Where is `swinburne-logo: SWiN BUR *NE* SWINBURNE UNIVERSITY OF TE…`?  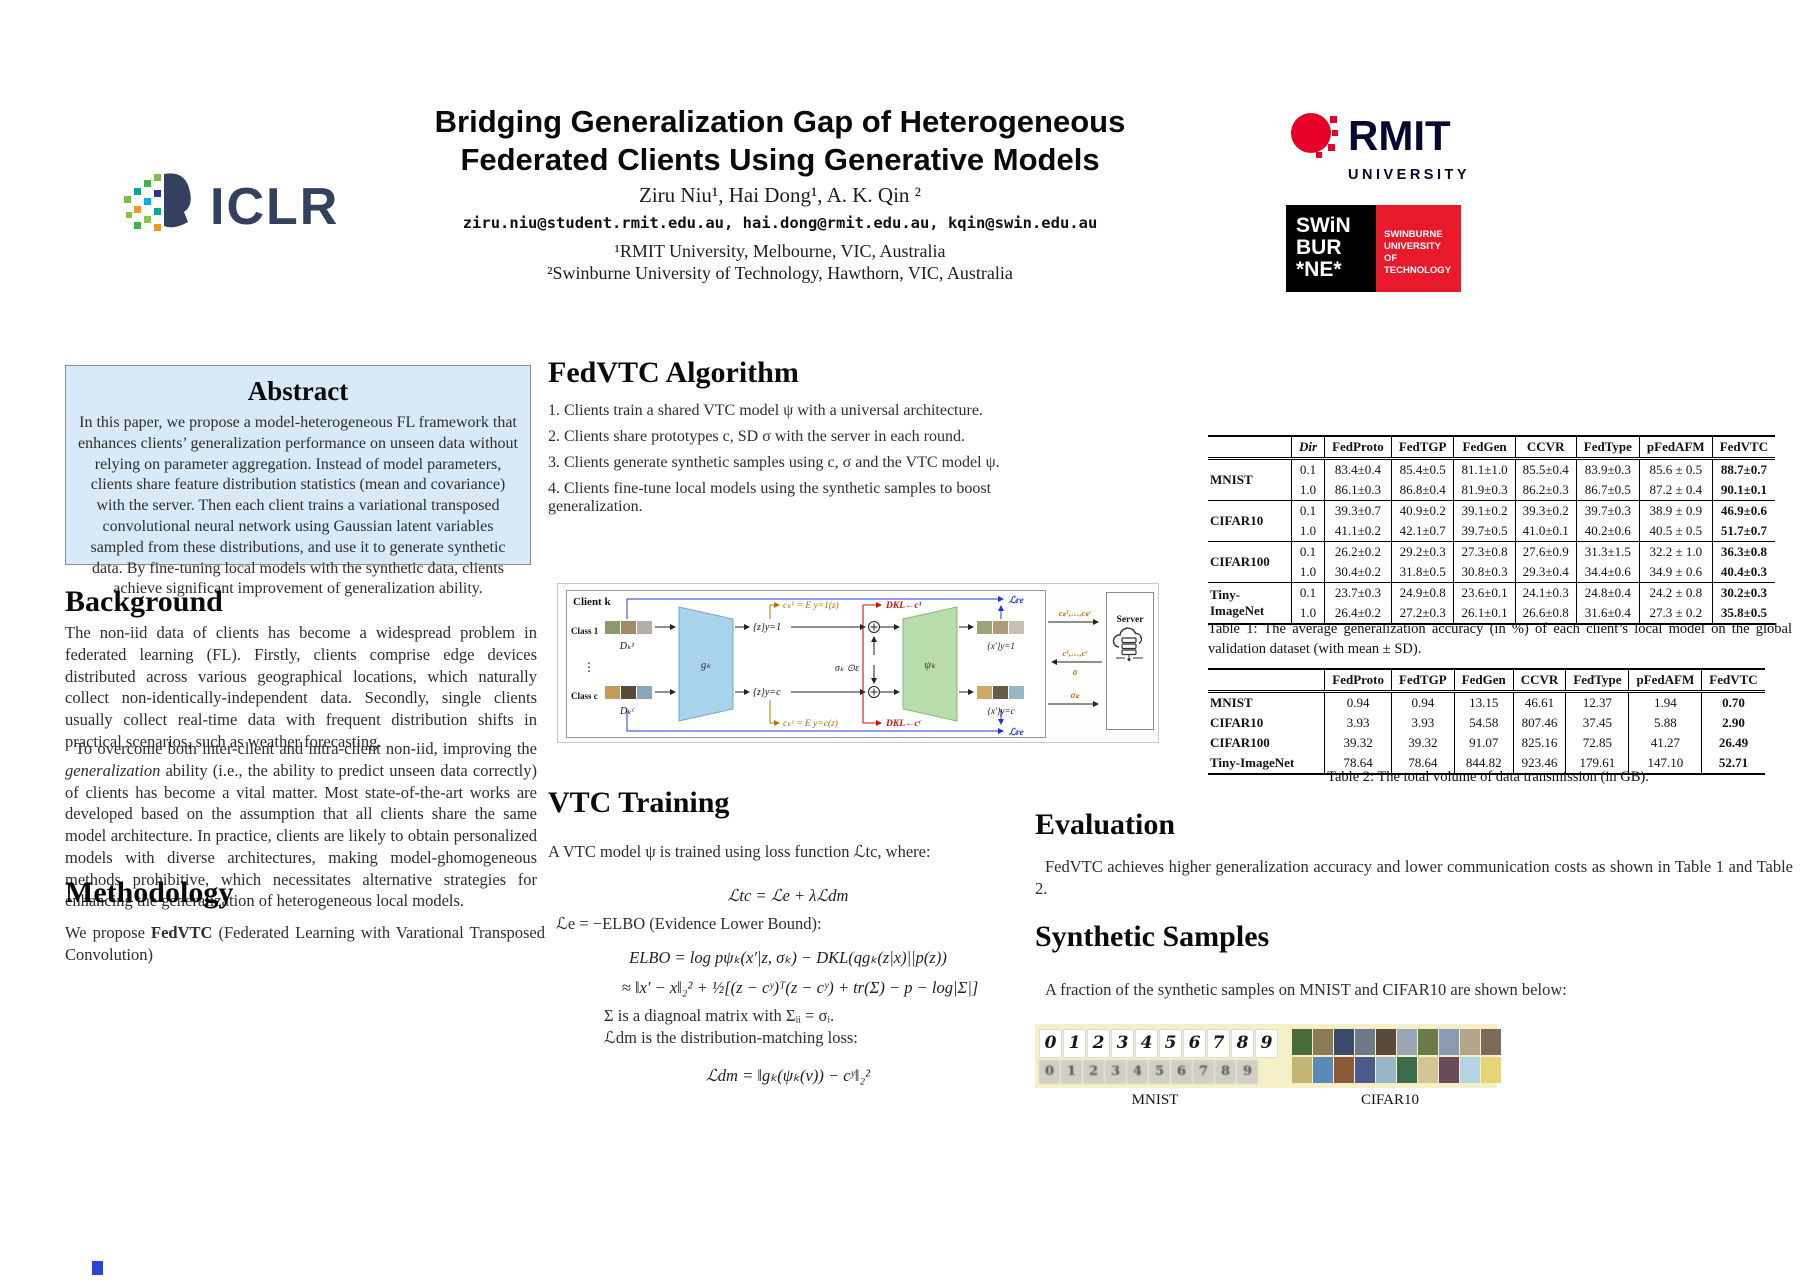
swinburne-logo: SWiN BUR *NE* SWINBURNE UNIVERSITY OF TE… is located at coordinates (1373, 248).